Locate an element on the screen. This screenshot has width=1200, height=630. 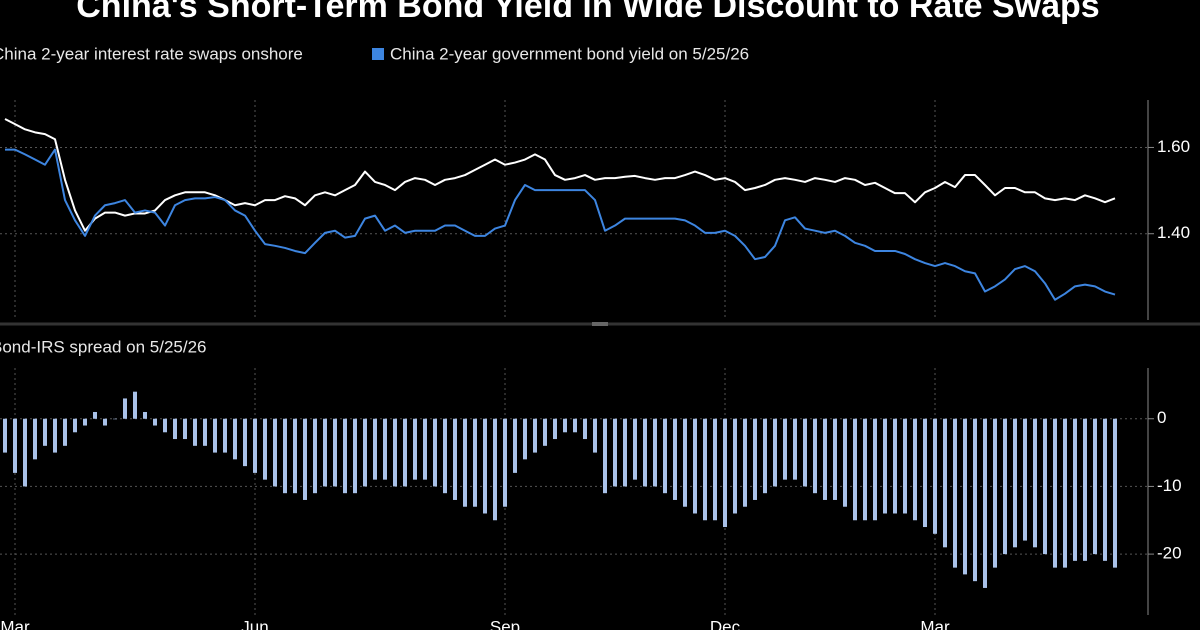
panel-title: Bond-IRS spread on 5/25/26 is located at coordinates (103, 346).